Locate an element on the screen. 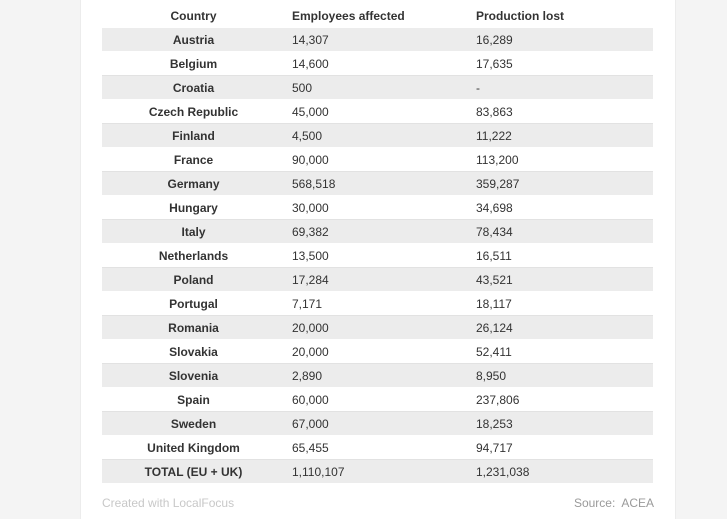  country-cell: Slovenia is located at coordinates (193, 375).